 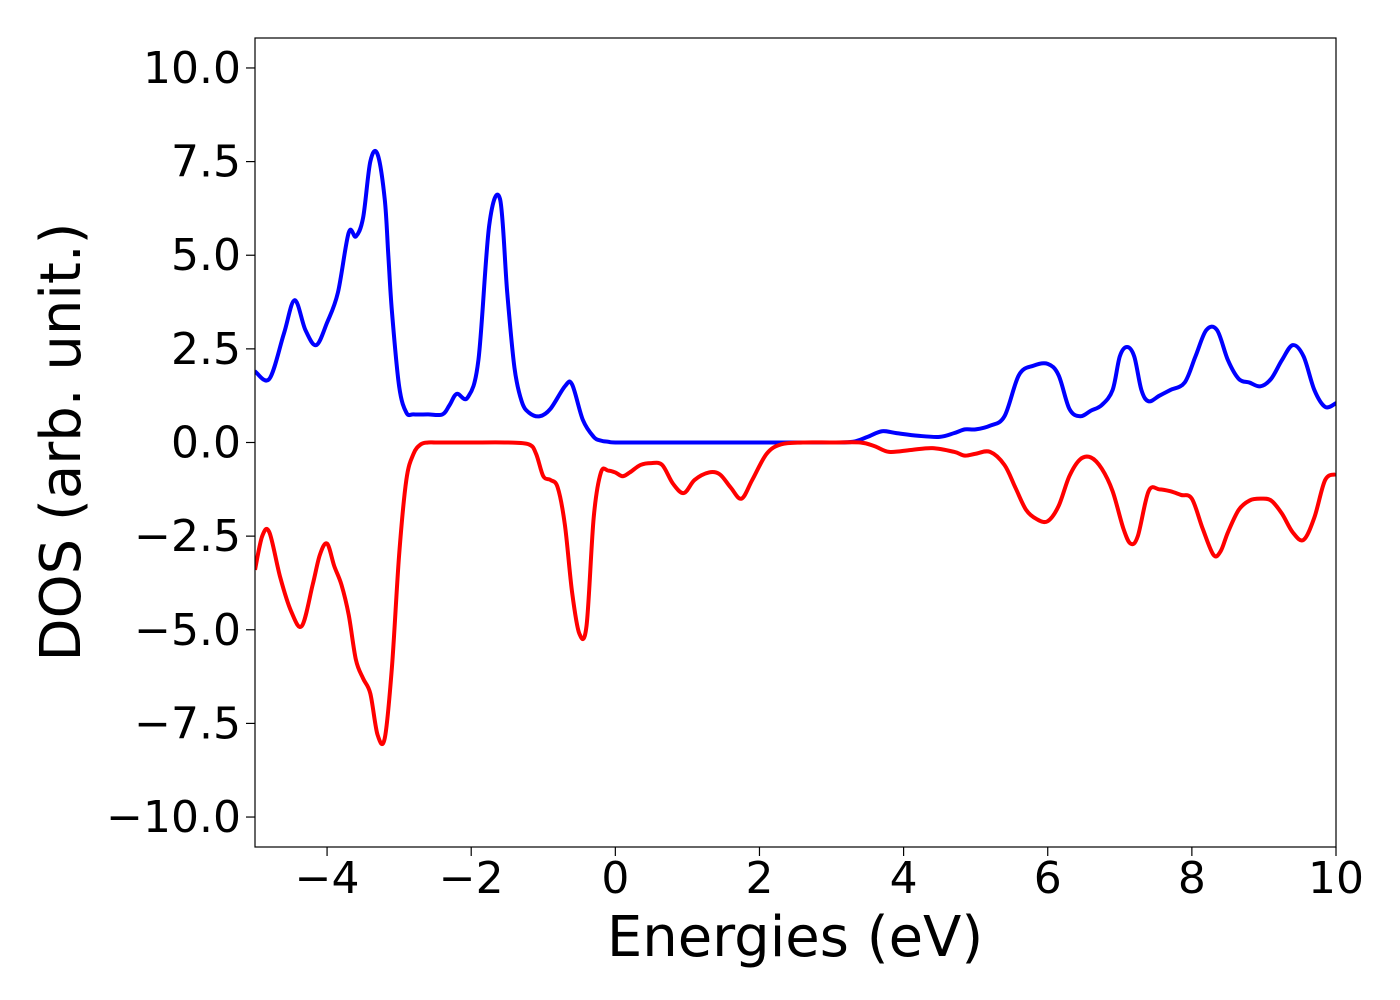 What do you see at coordinates (904, 878) in the screenshot?
I see `x-tick-label: 4` at bounding box center [904, 878].